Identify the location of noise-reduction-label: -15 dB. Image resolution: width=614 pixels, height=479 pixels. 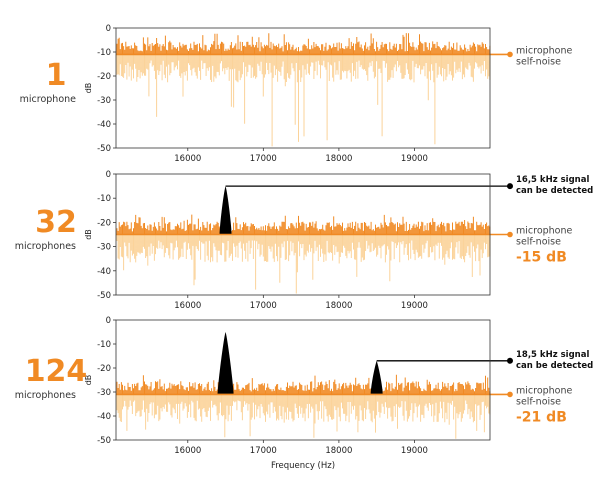
(541, 258).